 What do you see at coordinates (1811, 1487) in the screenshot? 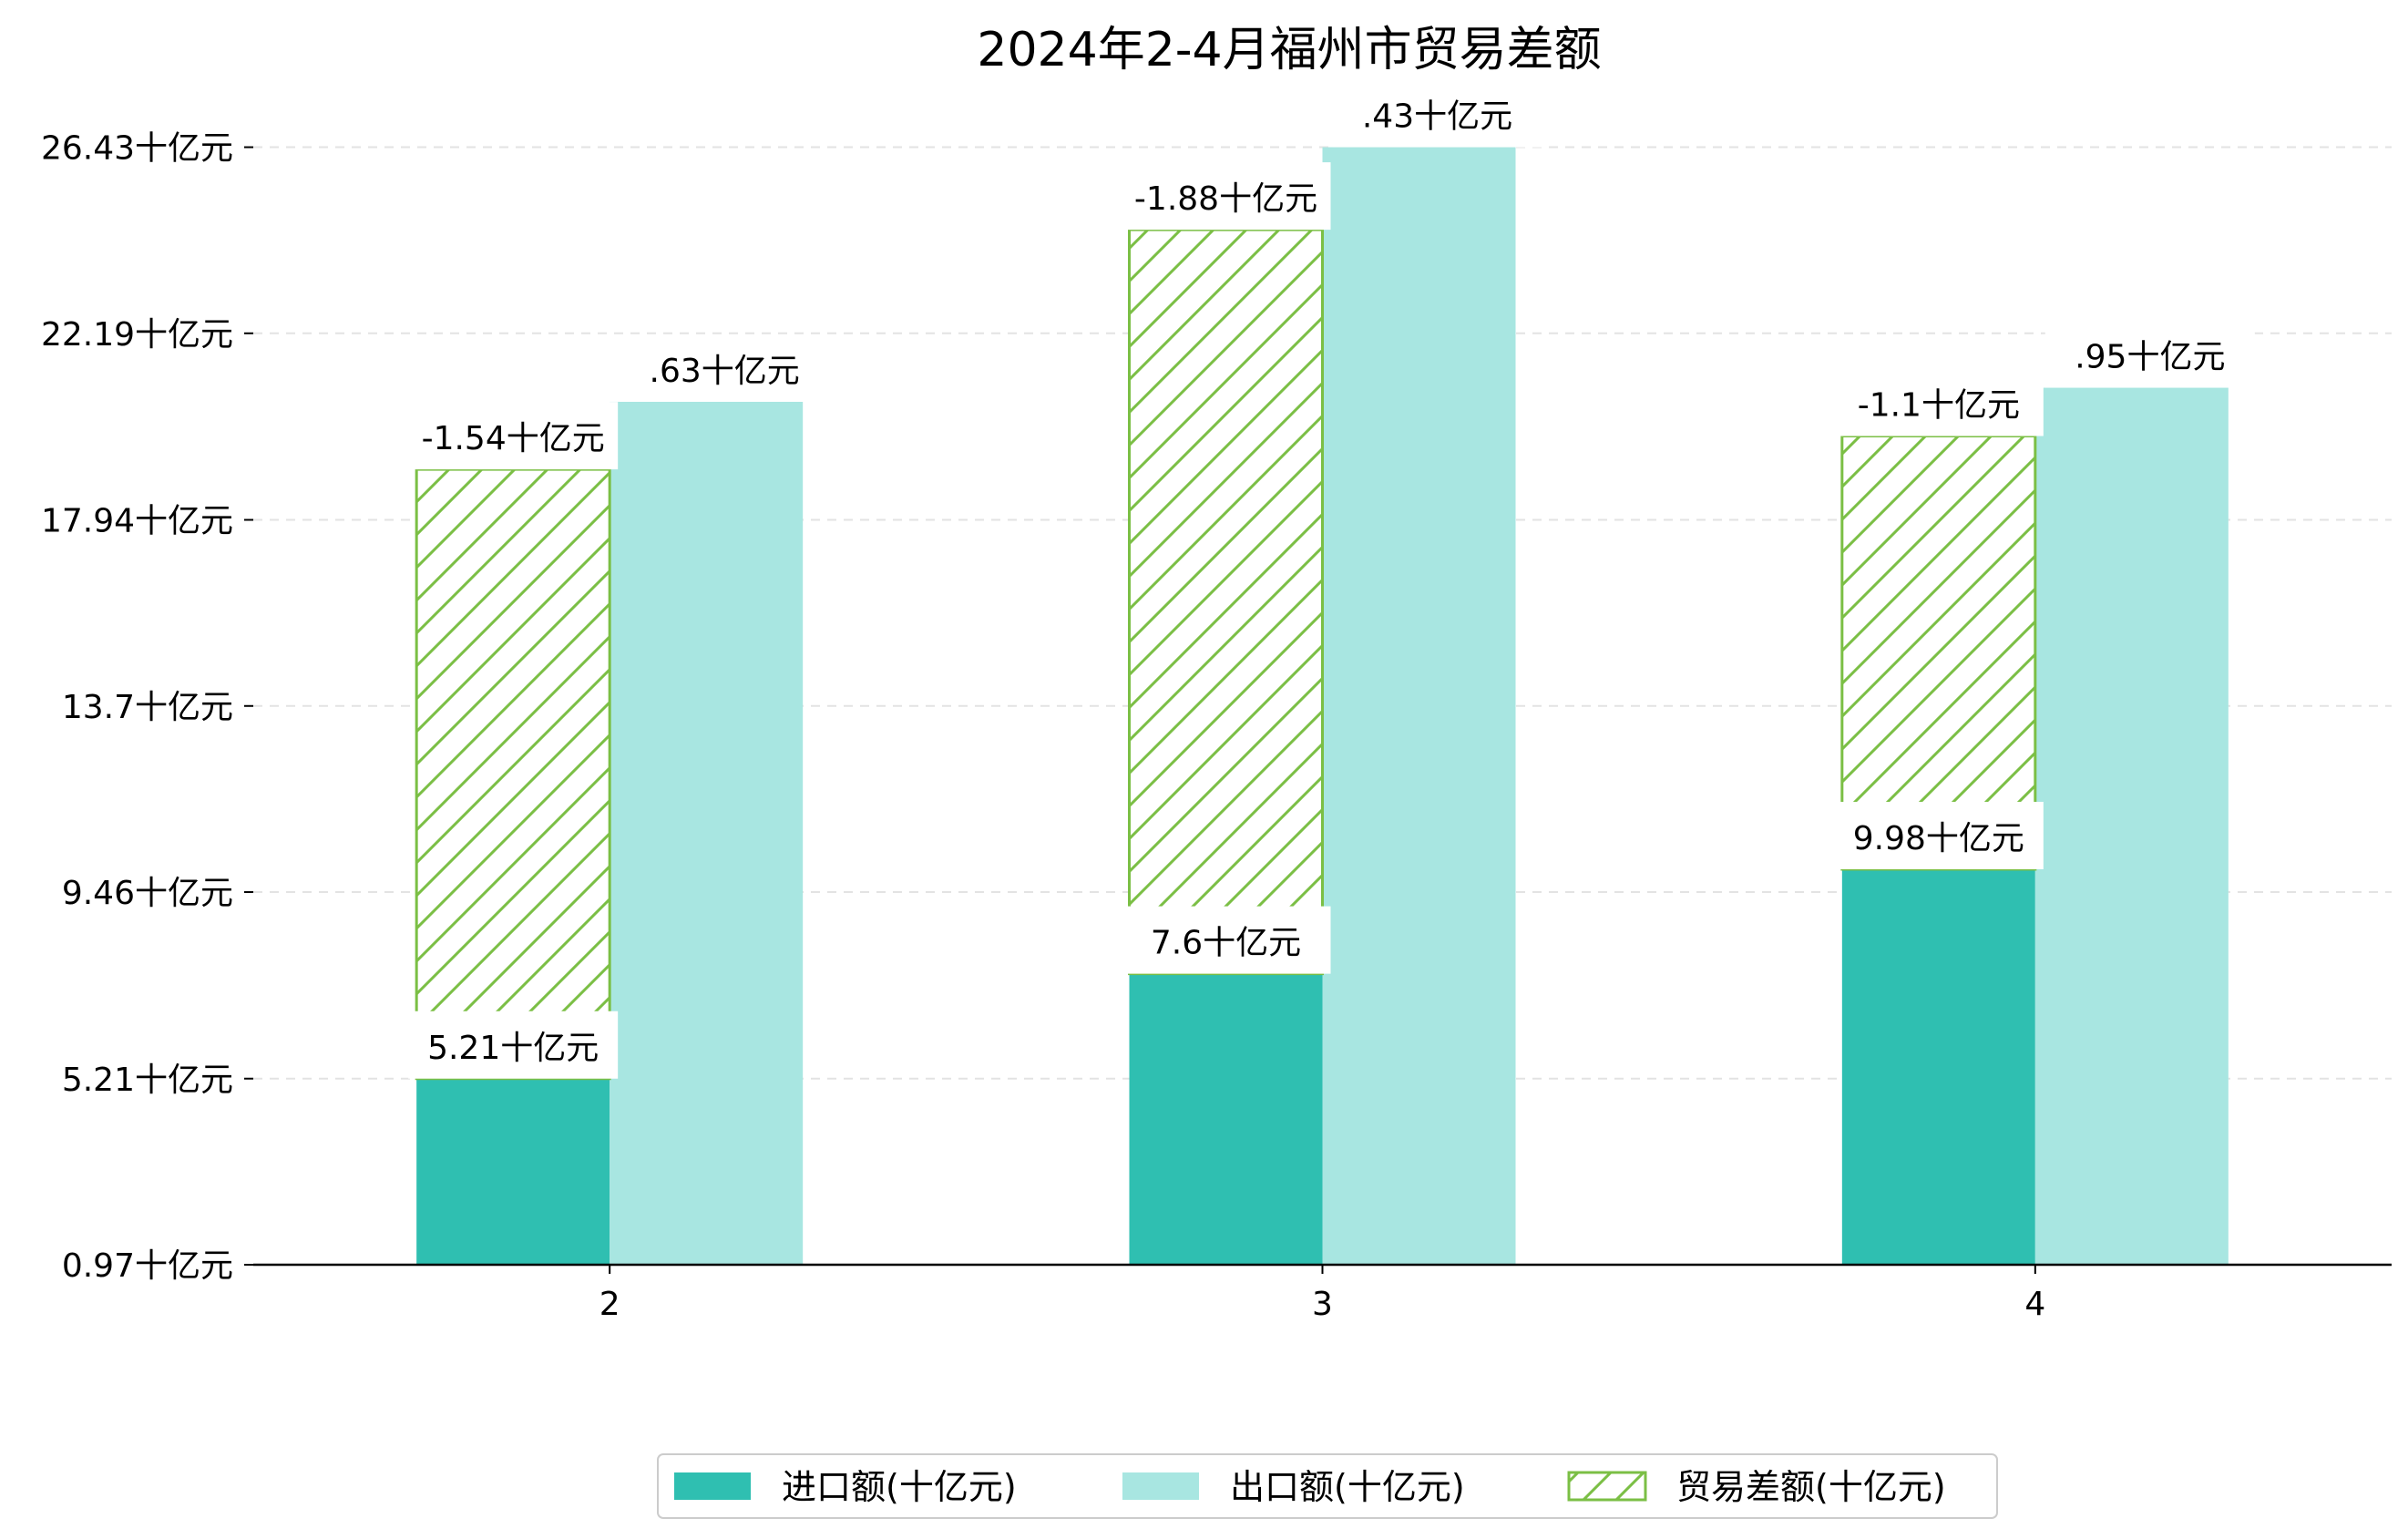
I see `legend-label: 贸易差额(十亿元)` at bounding box center [1811, 1487].